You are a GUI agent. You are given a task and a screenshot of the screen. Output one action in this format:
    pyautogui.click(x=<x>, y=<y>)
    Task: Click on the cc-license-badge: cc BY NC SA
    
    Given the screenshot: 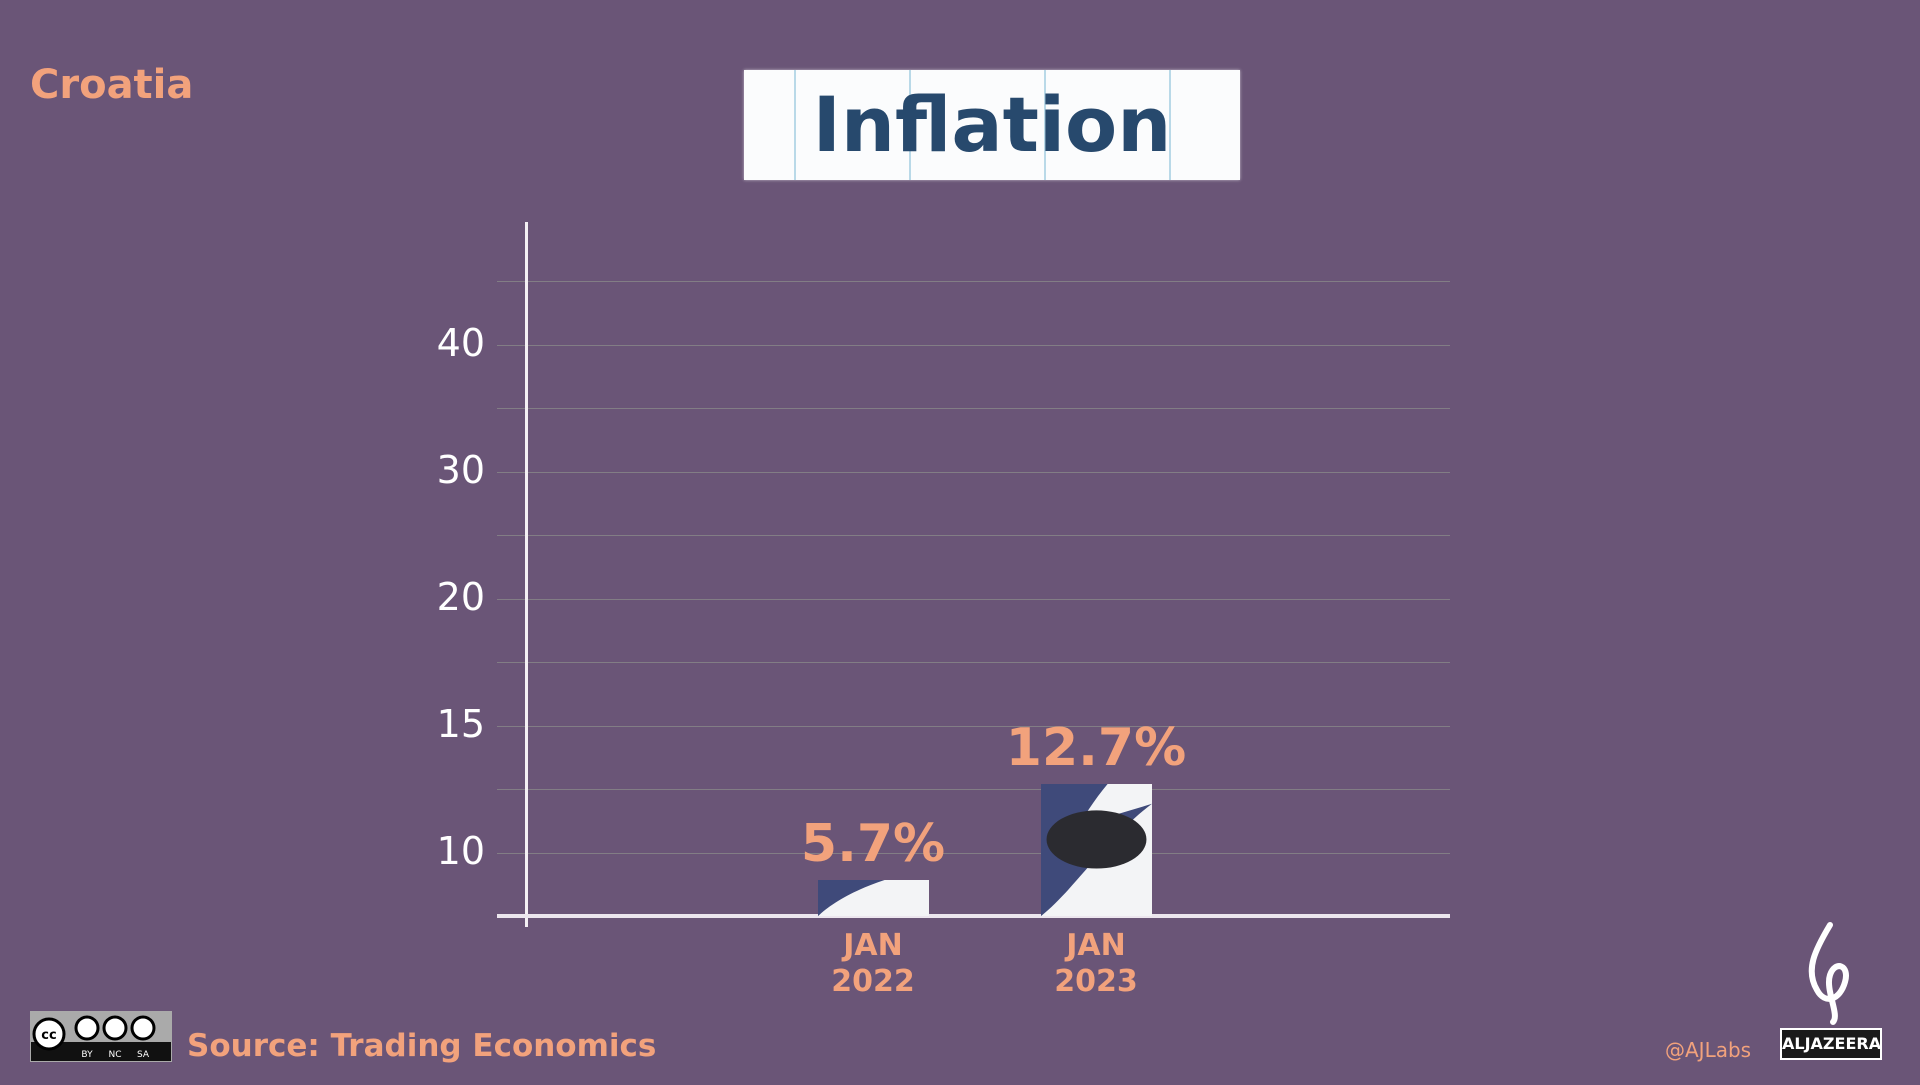 What is the action you would take?
    pyautogui.click(x=101, y=1036)
    